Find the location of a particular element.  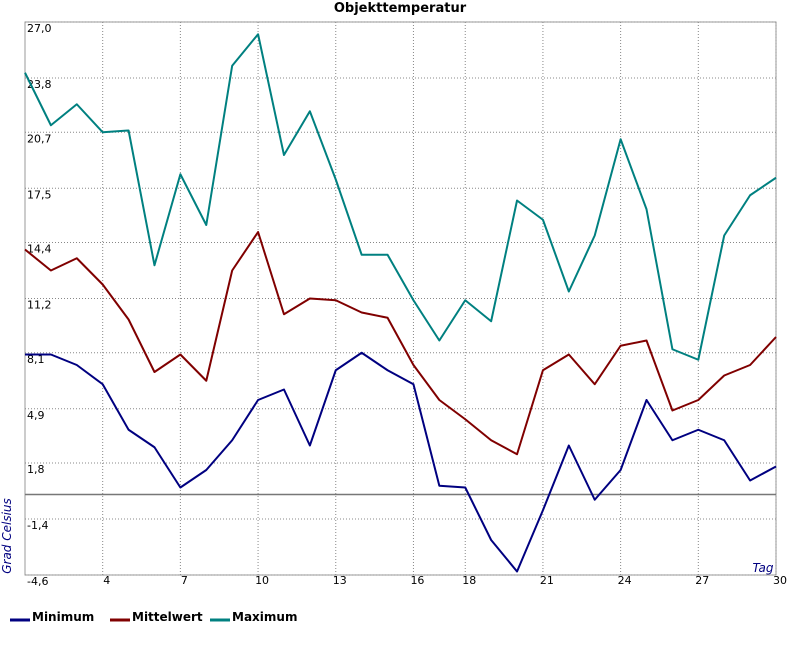

y-tick-label: -1,4 is located at coordinates (37, 525).